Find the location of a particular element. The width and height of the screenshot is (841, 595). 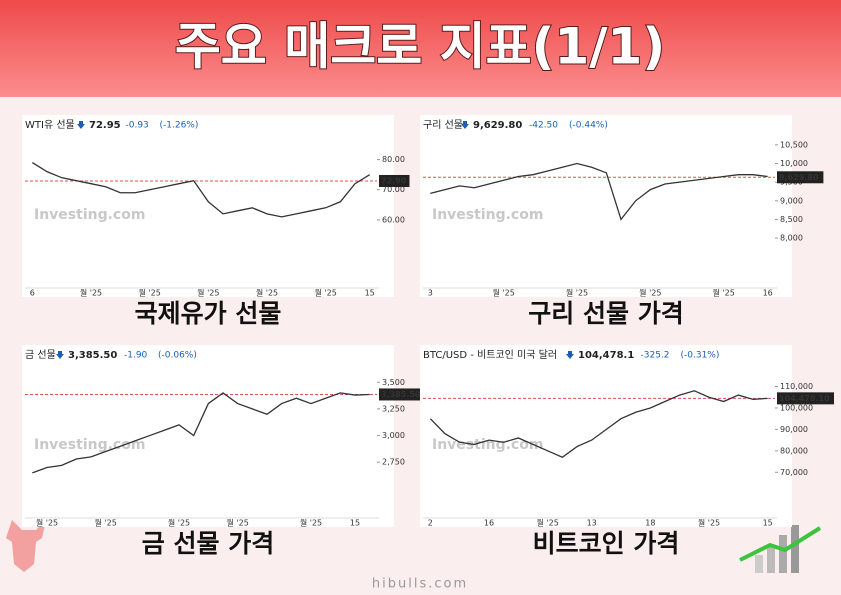

chart-header: WTI유 선물 is located at coordinates (50, 125).